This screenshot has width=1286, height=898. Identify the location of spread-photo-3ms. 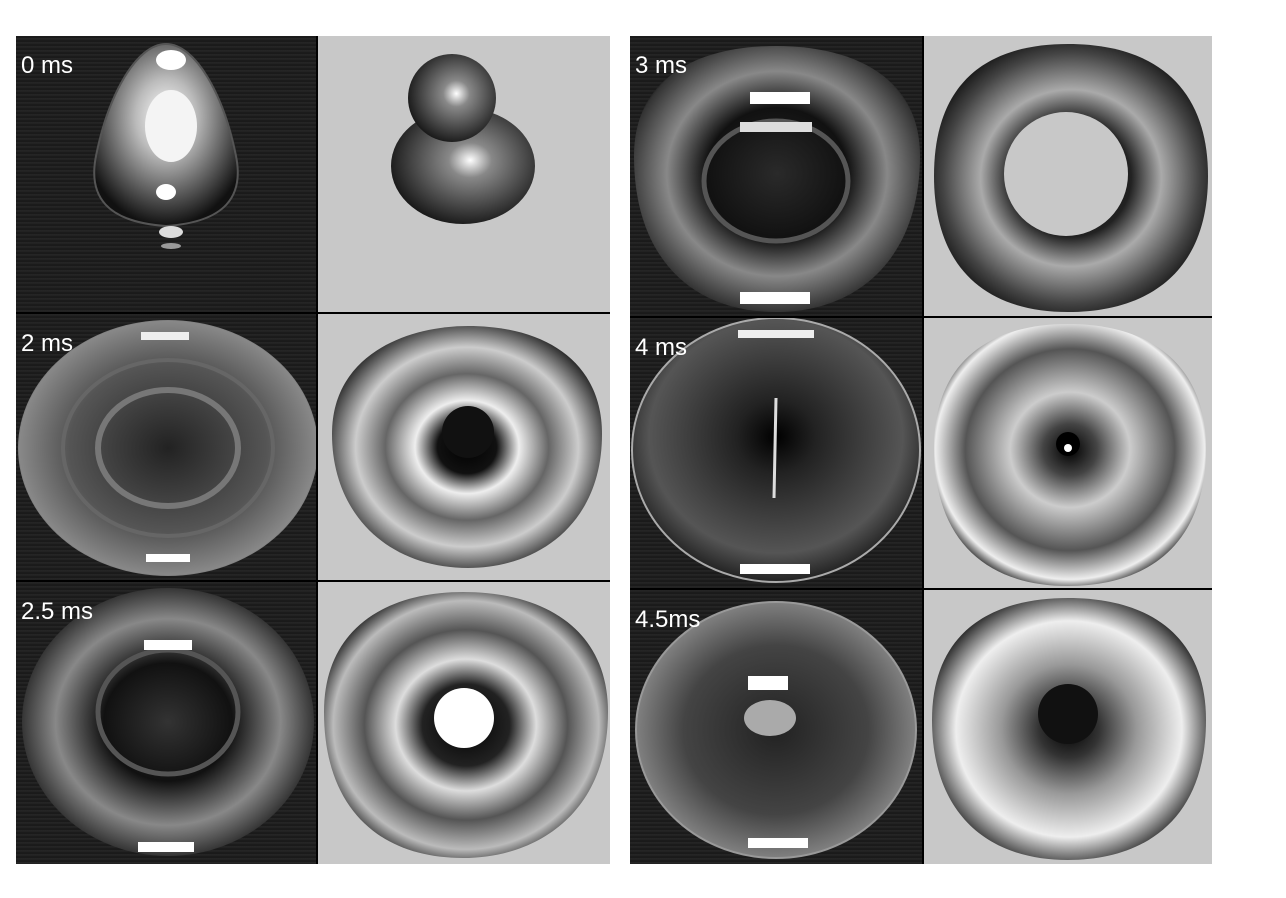
(777, 179).